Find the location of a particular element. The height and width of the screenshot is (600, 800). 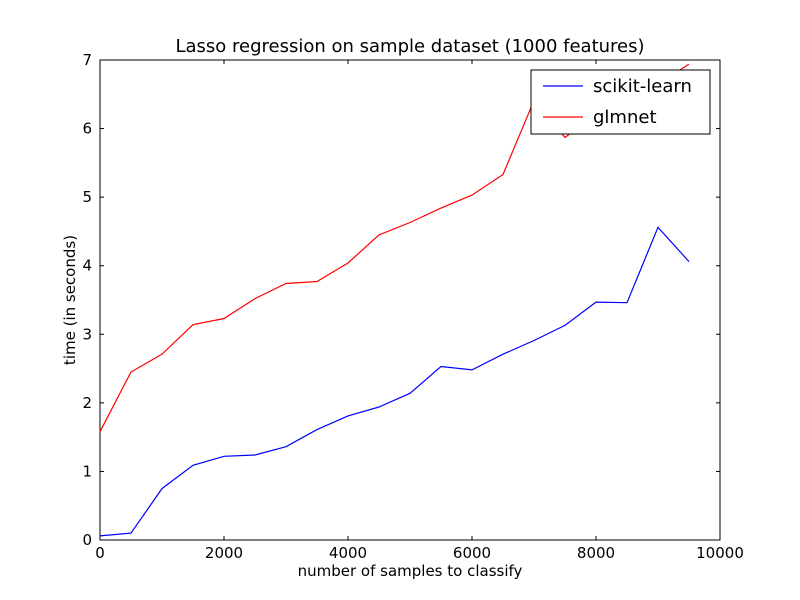

x-tick-label: 8000 is located at coordinates (596, 553).